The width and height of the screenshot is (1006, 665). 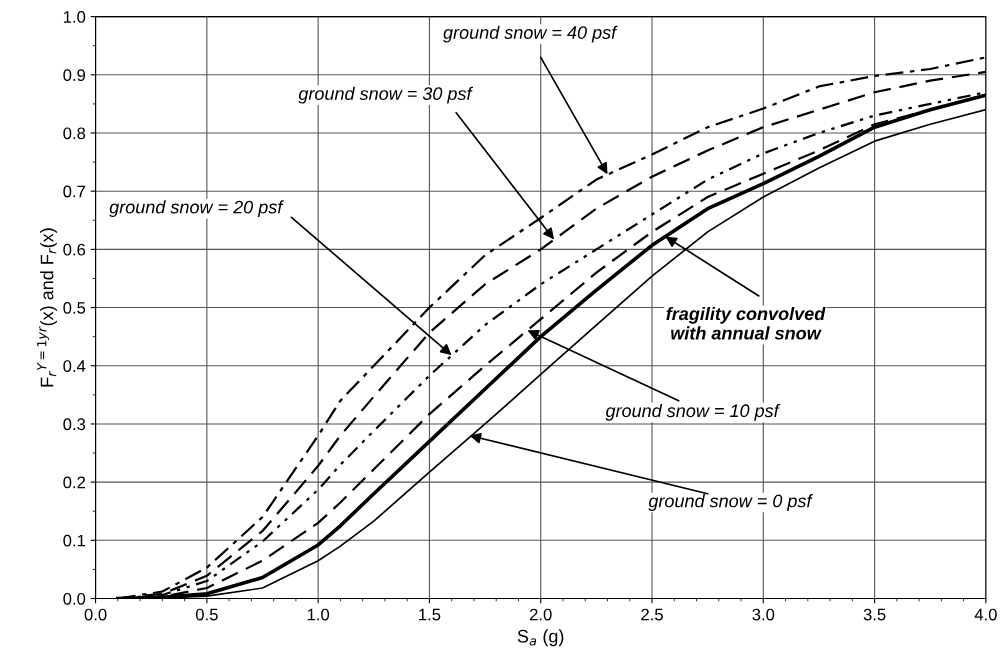 I want to click on x-axis-title: S$_{a}$ (g), so click(x=540, y=638).